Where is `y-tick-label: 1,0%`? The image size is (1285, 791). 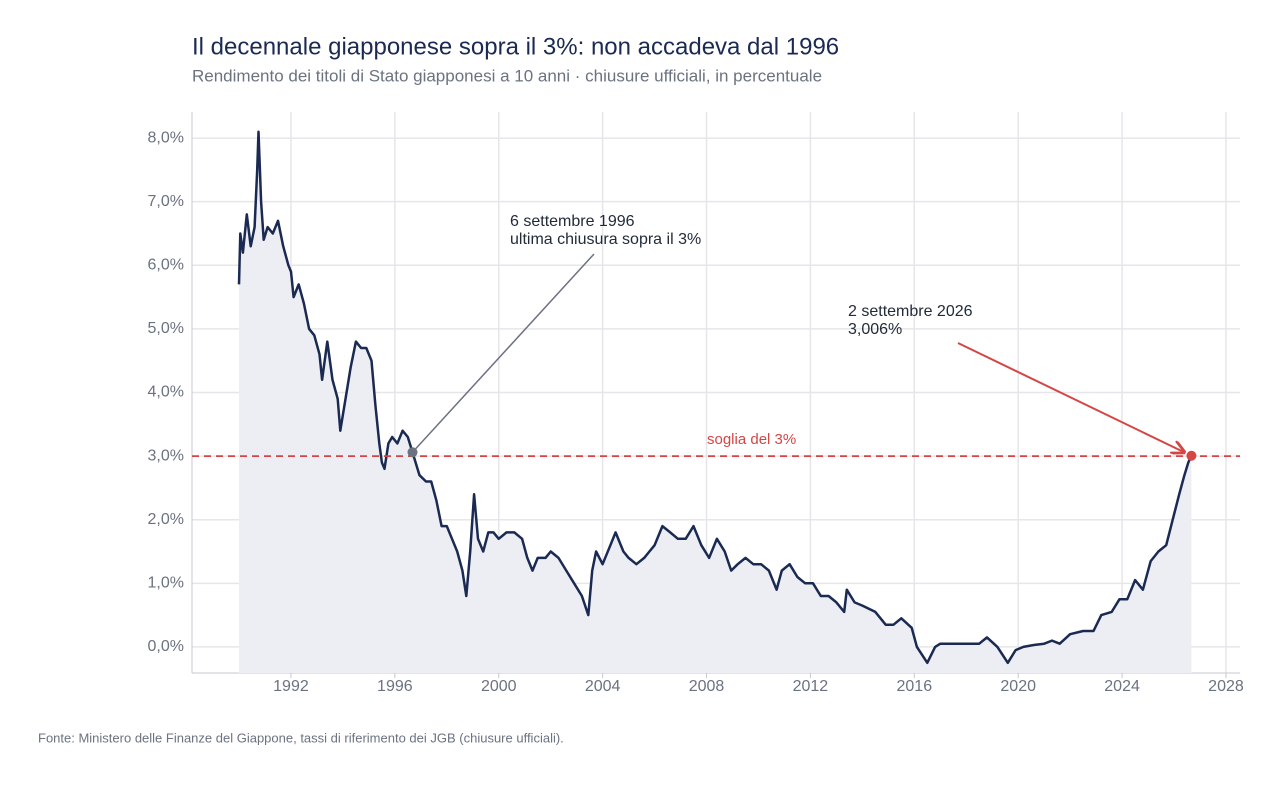 y-tick-label: 1,0% is located at coordinates (166, 583).